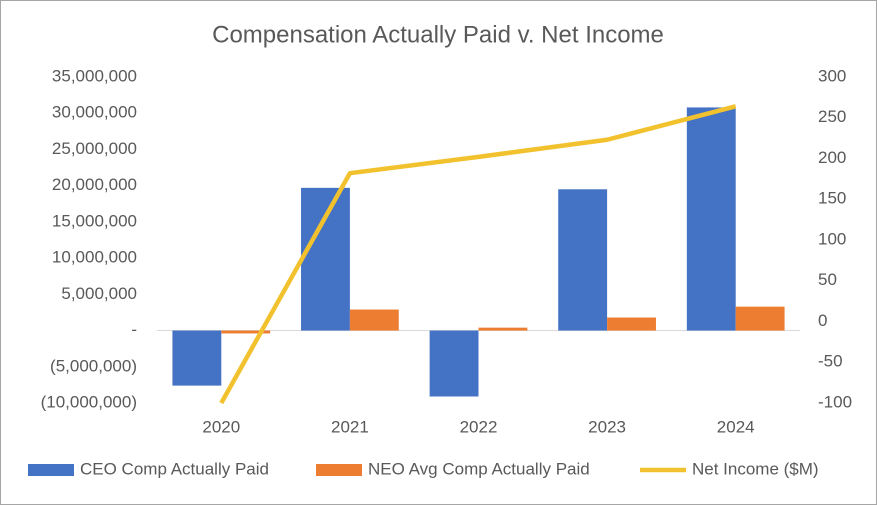  Describe the element at coordinates (221, 426) in the screenshot. I see `x-tick-label: 2020` at that location.